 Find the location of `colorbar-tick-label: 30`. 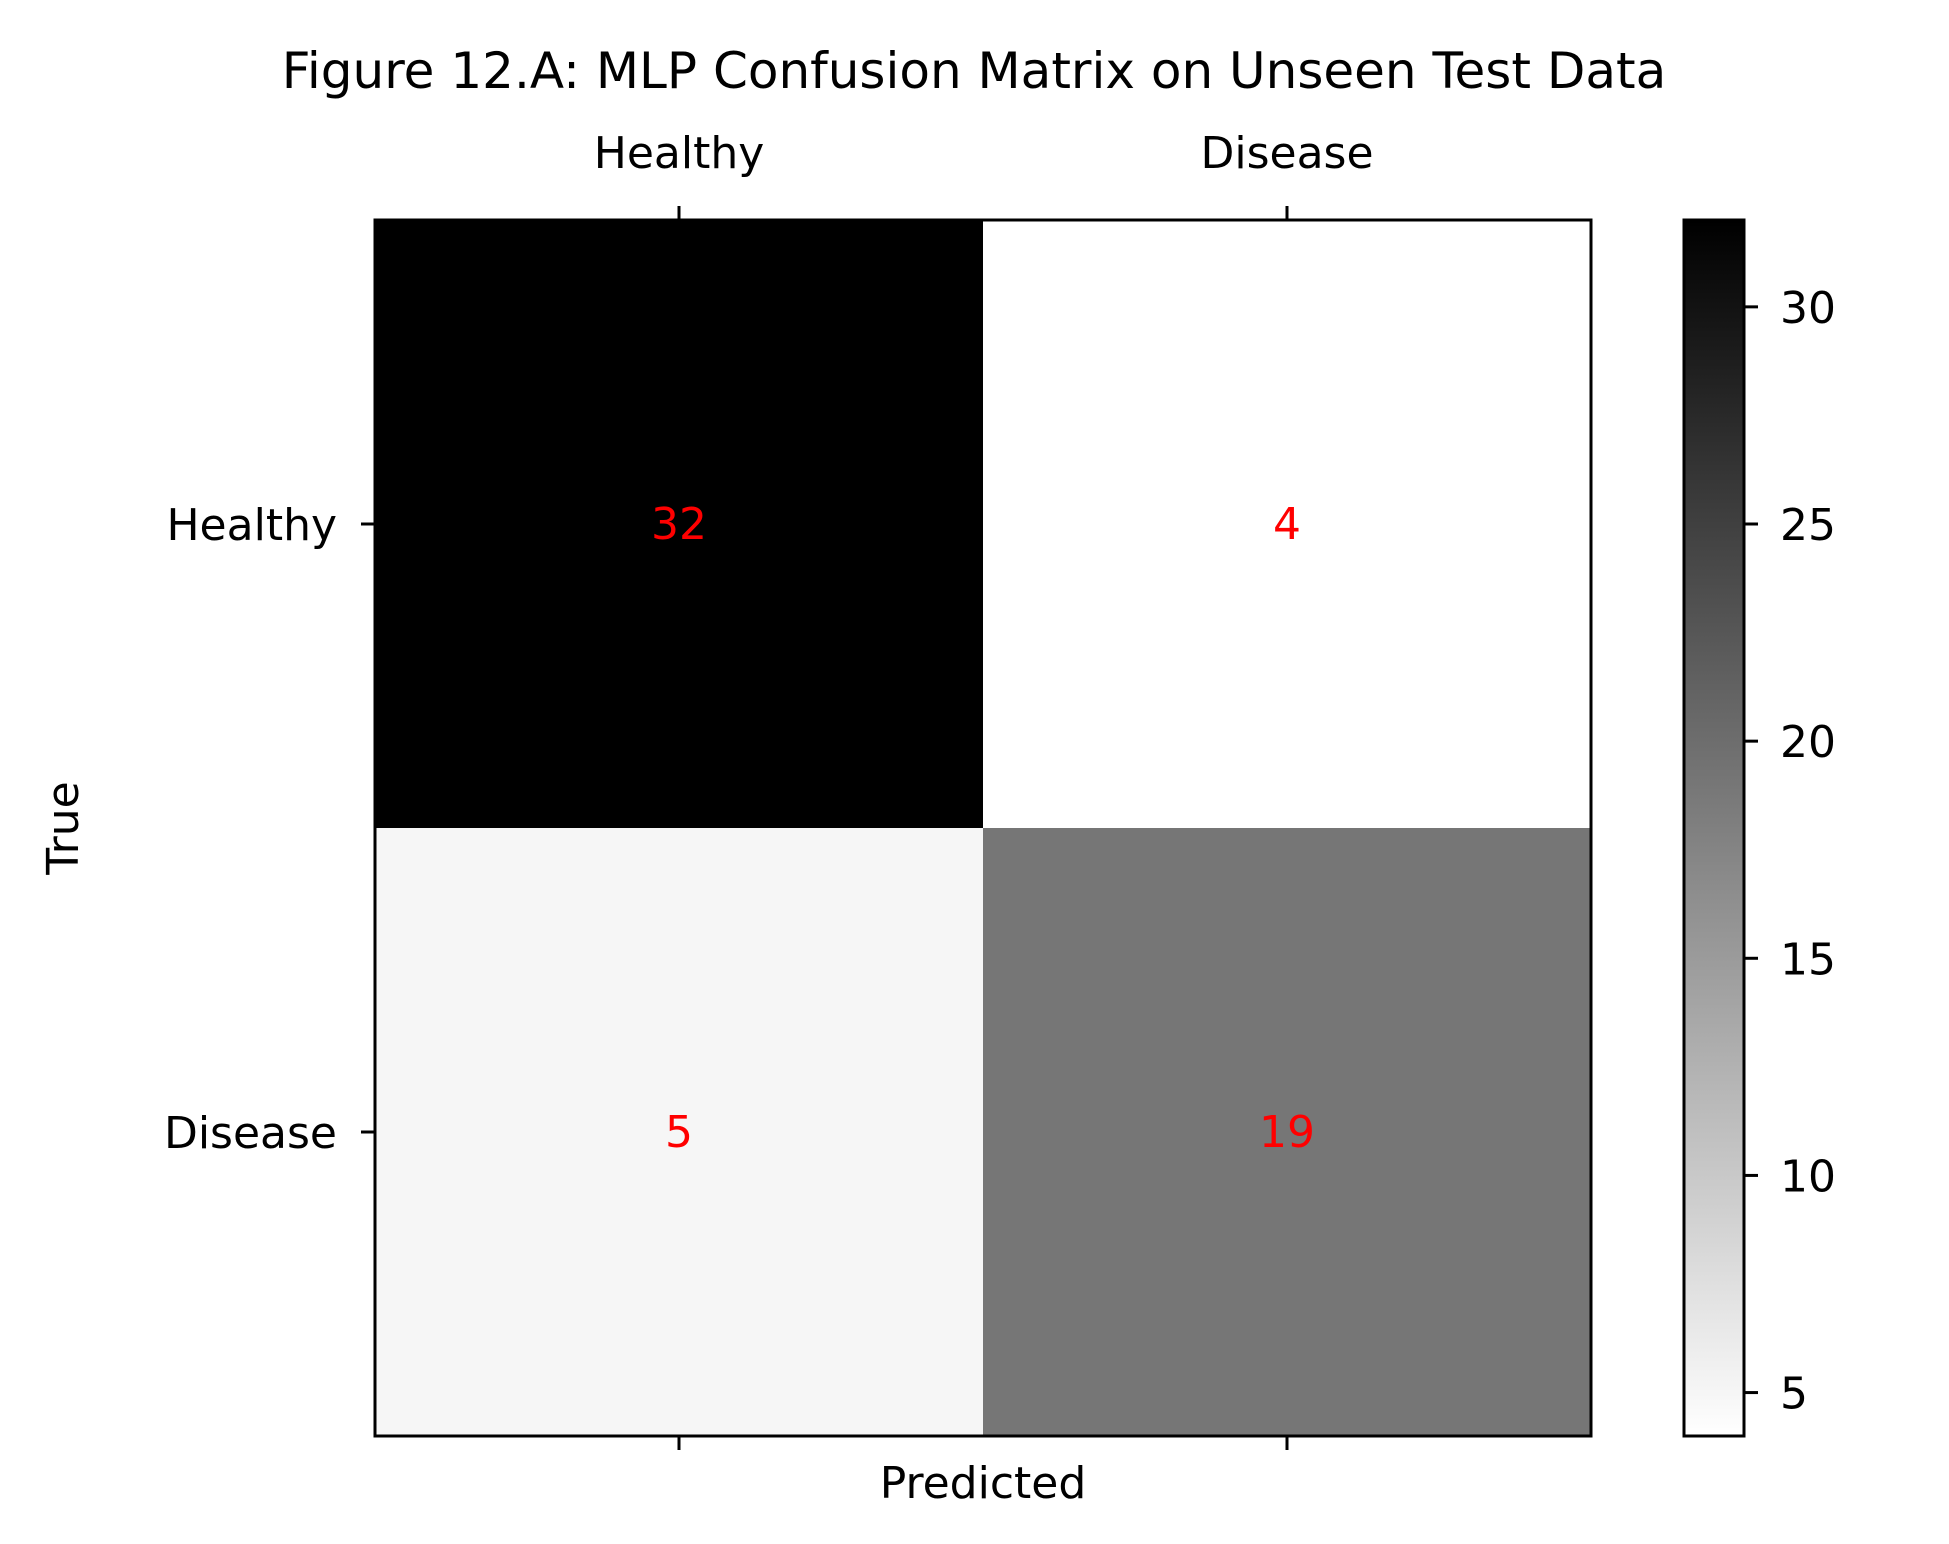

colorbar-tick-label: 30 is located at coordinates (1808, 308).